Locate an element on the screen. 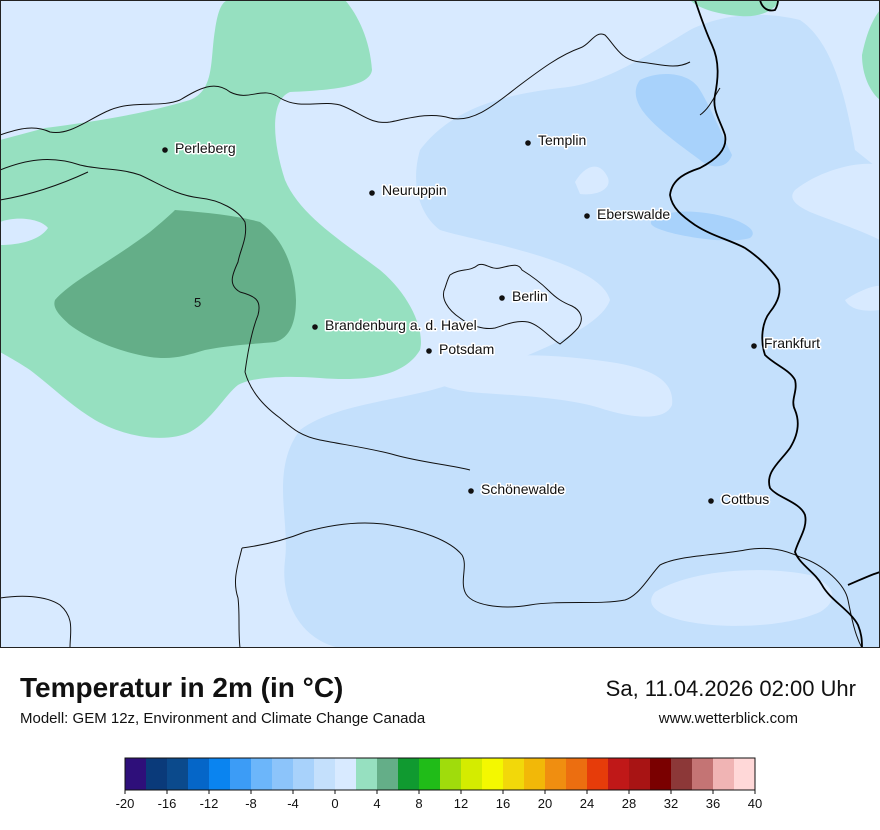 This screenshot has width=880, height=830. scale-tick-label: 32 is located at coordinates (671, 803).